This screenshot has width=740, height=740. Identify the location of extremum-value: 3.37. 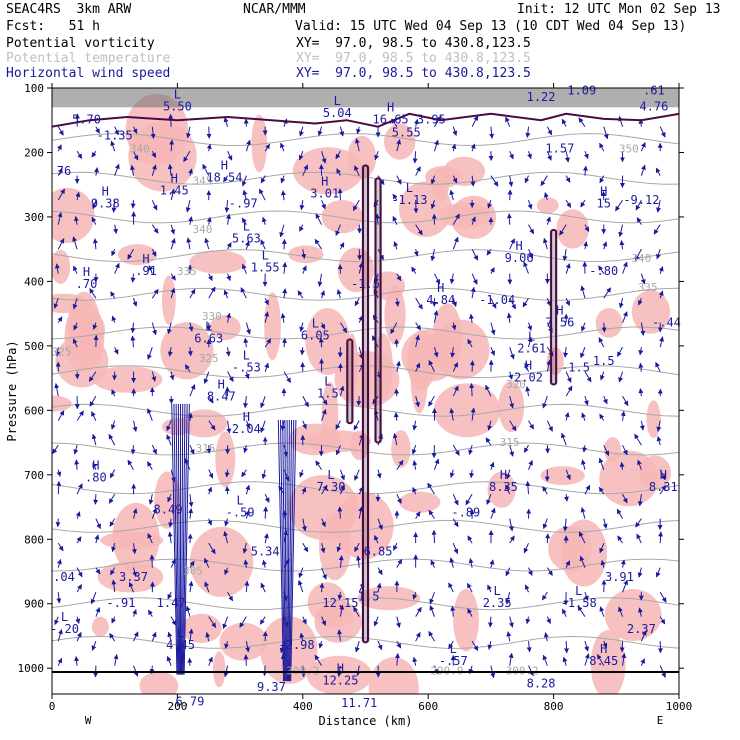
(133, 577).